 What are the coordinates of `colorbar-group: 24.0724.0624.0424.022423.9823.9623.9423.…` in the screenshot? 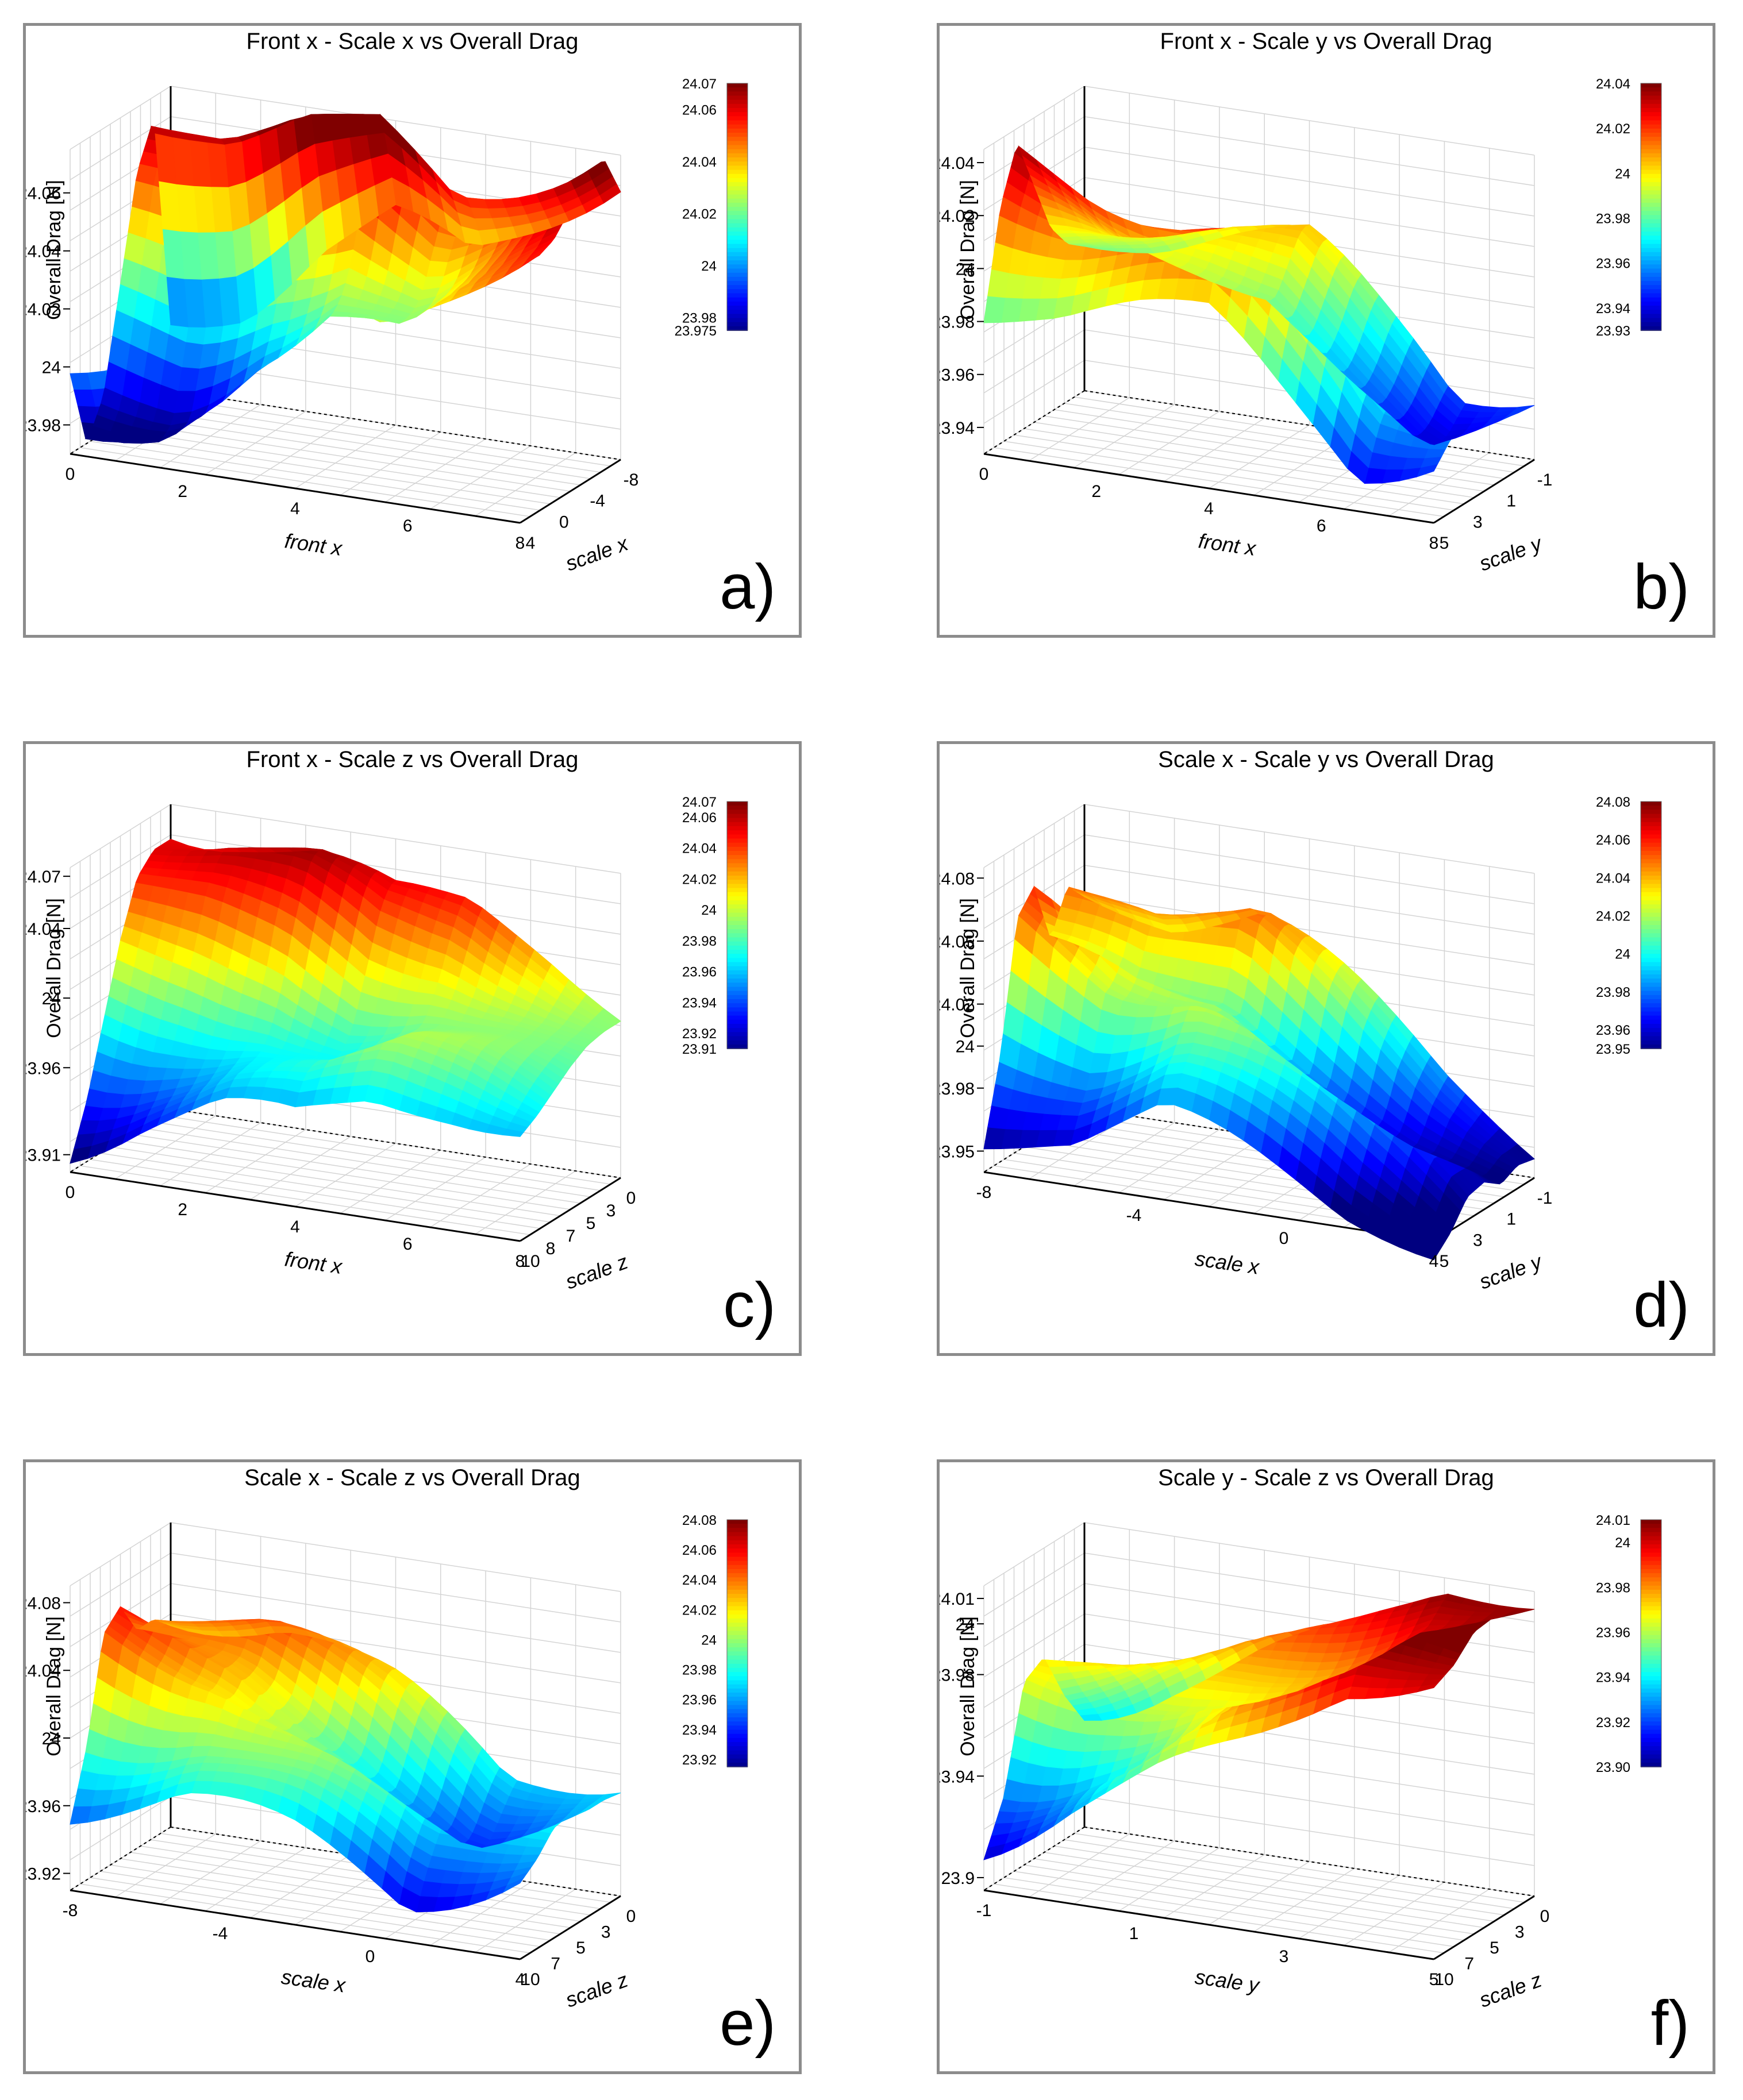 It's located at (715, 926).